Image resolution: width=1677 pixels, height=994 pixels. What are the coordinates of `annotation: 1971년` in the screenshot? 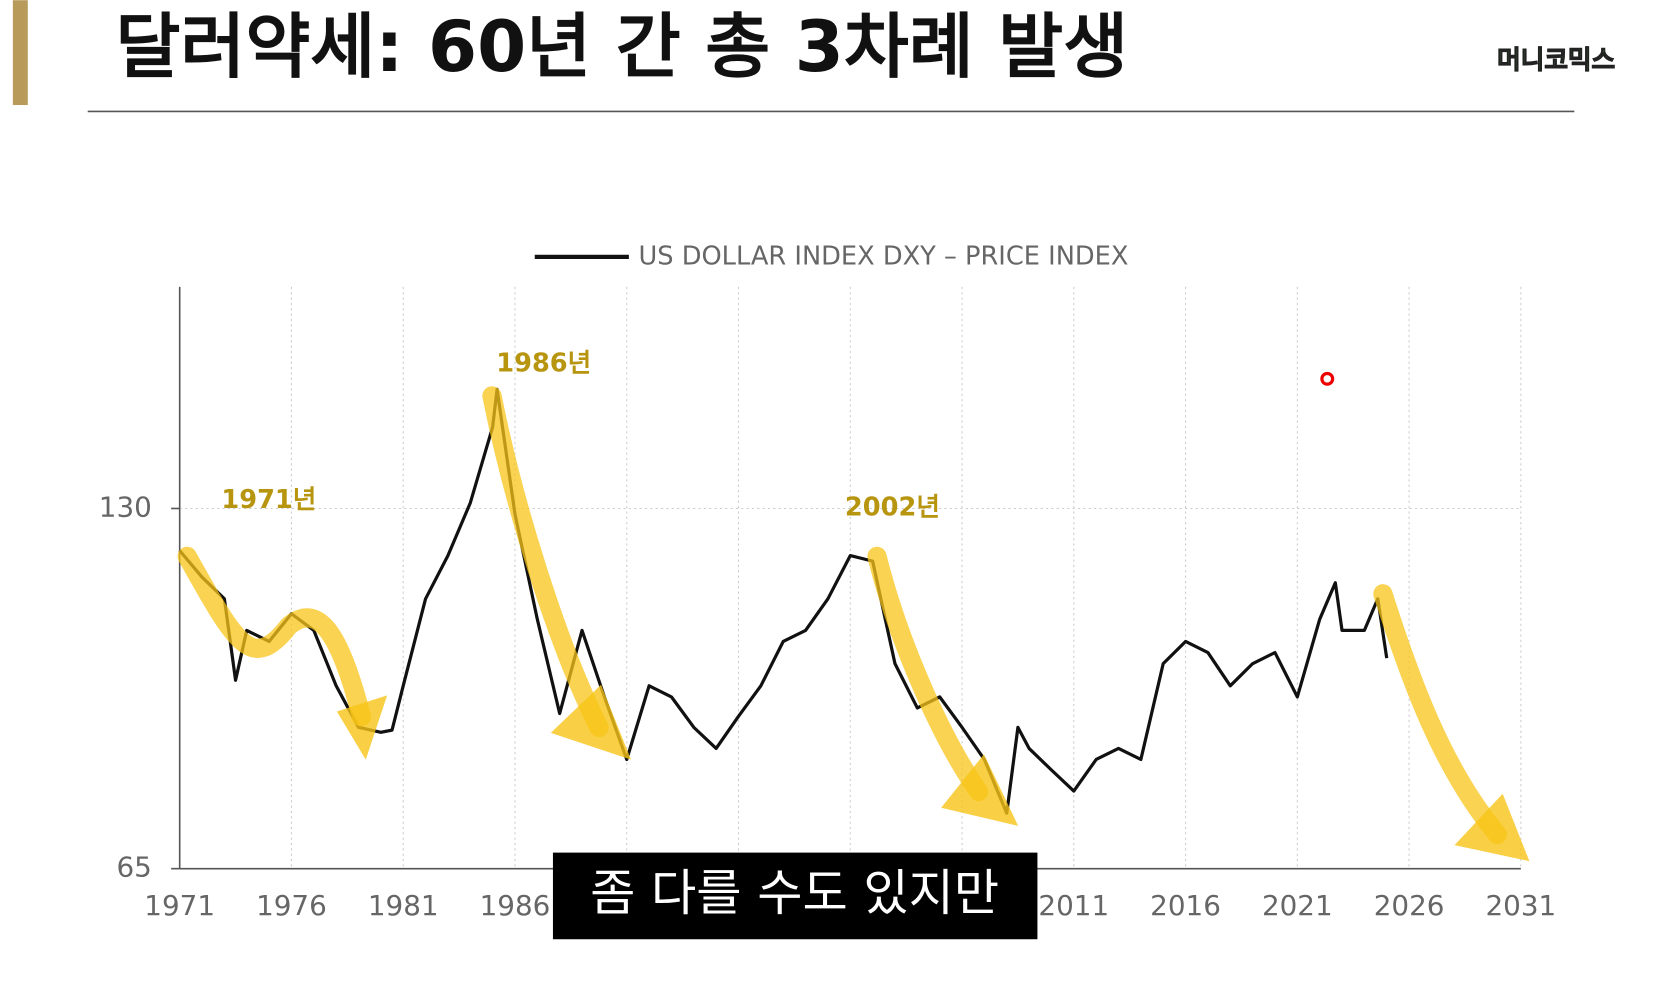 It's located at (268, 500).